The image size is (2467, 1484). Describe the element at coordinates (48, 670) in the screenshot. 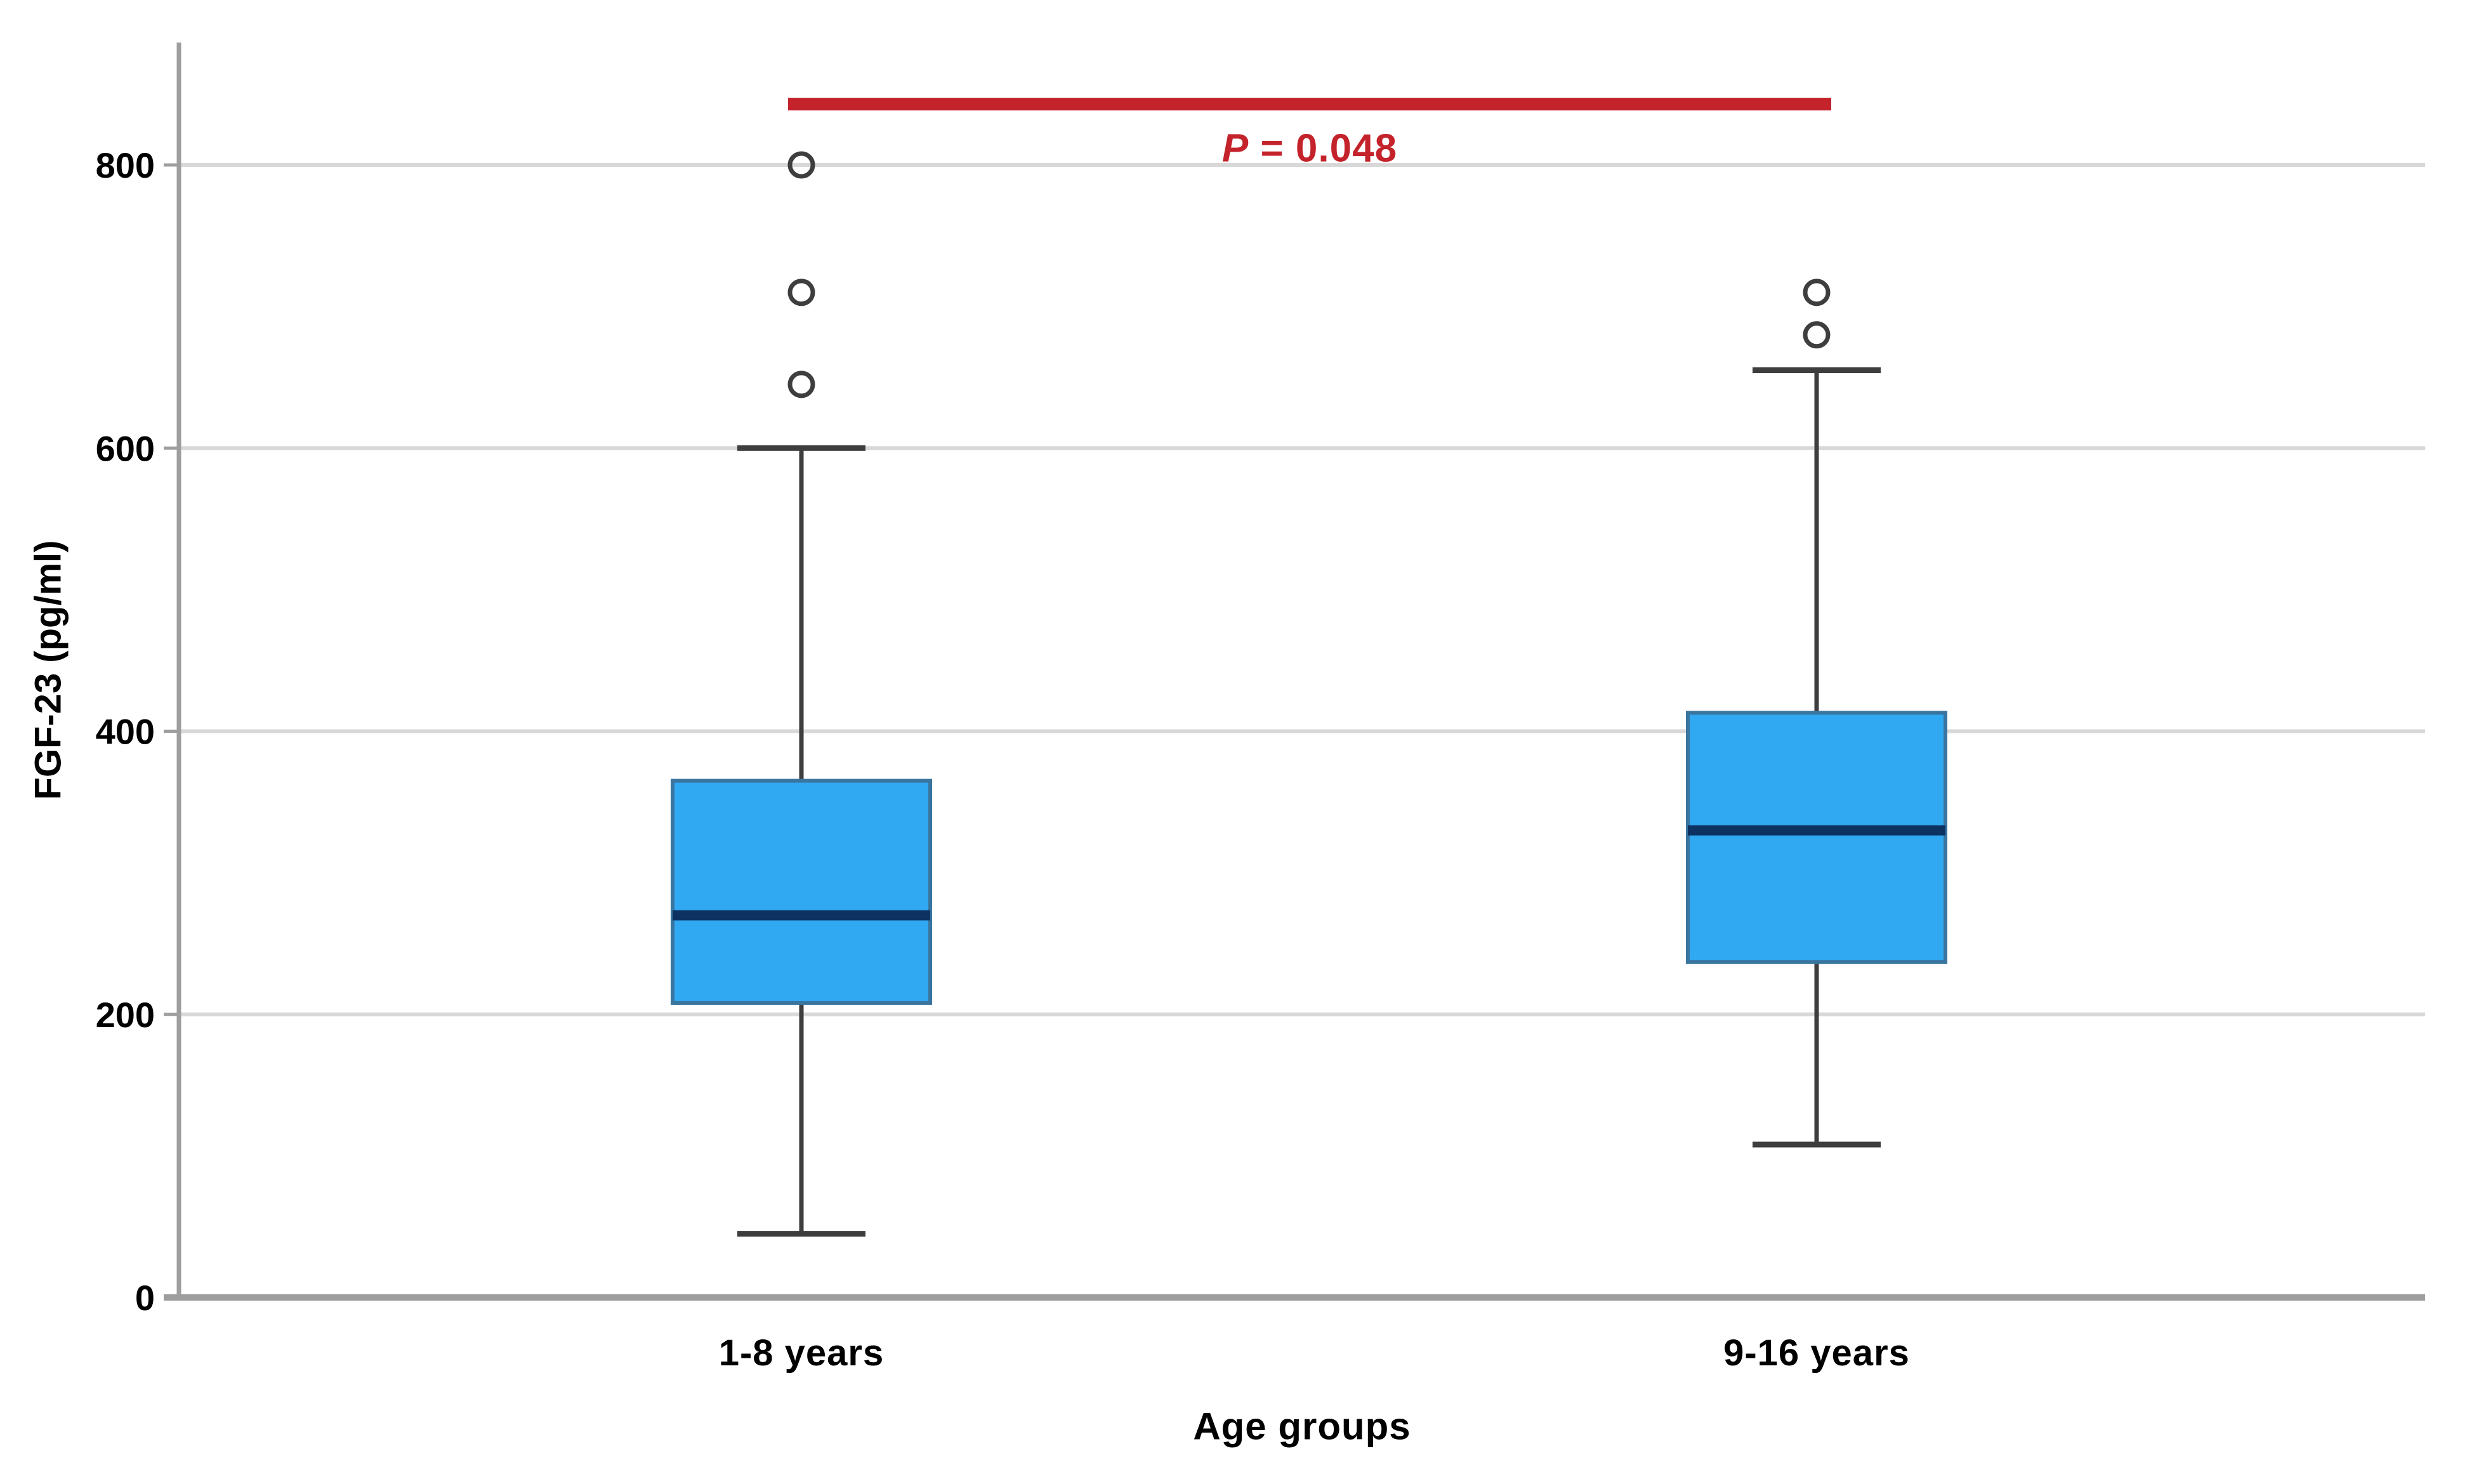

I see `y-axis-title: FGF-23 (pg/ml)` at that location.